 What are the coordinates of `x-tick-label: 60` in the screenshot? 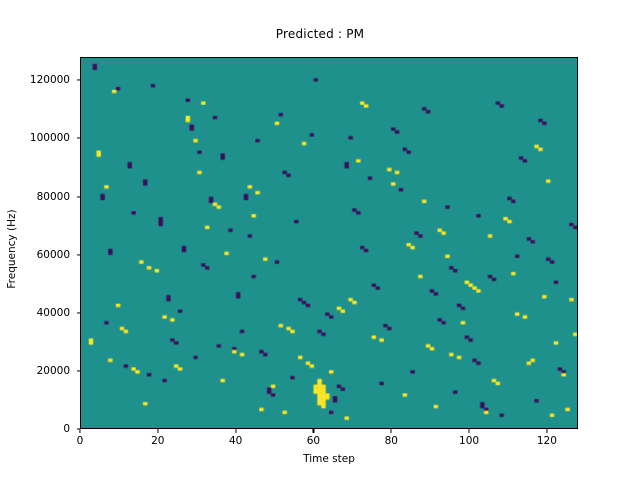 It's located at (313, 441).